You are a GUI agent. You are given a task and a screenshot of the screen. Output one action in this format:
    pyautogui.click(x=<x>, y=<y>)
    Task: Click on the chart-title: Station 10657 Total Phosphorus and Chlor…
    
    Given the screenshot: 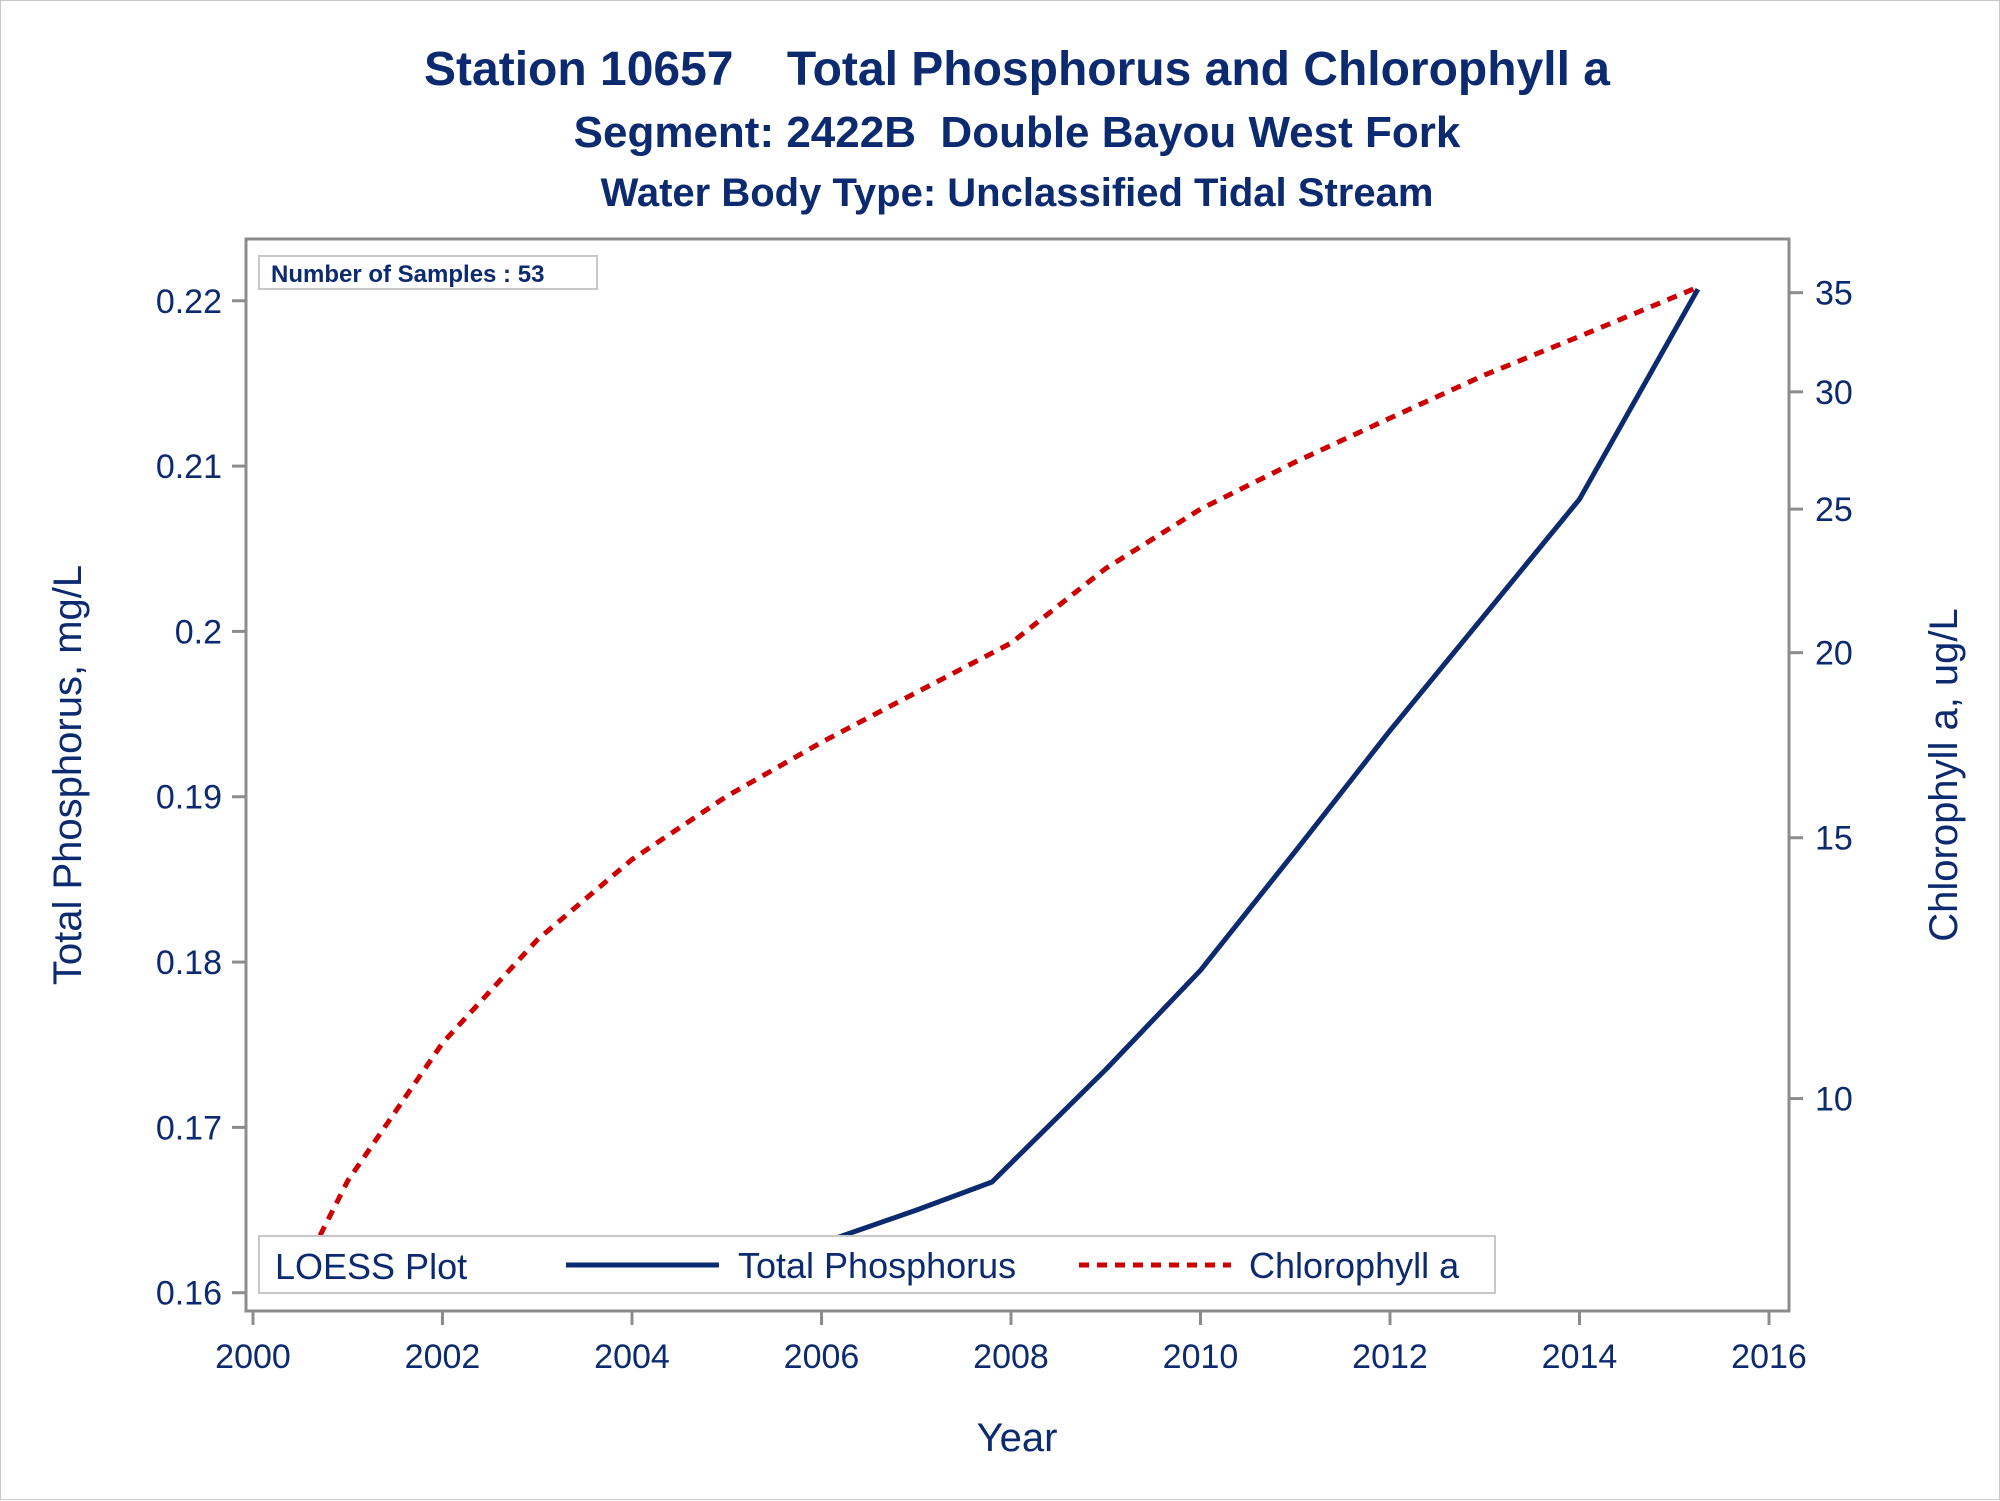 What is the action you would take?
    pyautogui.click(x=1017, y=69)
    